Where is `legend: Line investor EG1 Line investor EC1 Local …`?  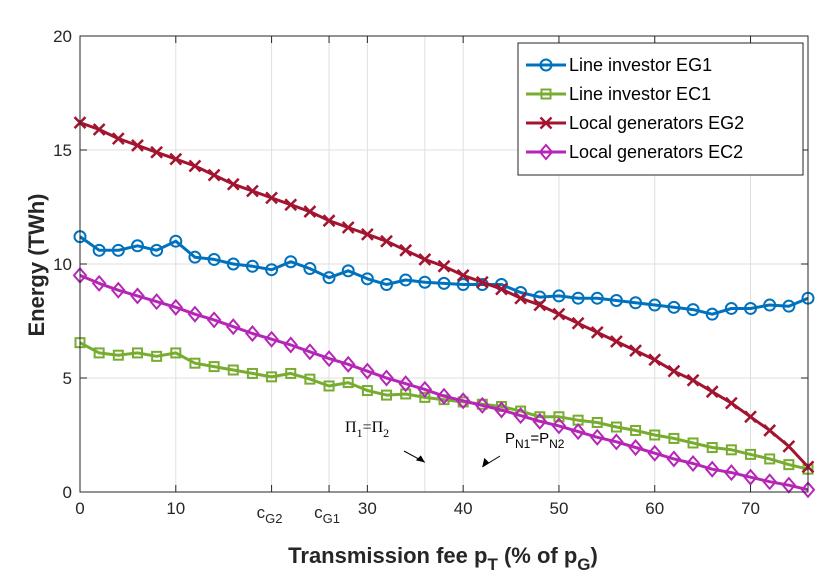
legend: Line investor EG1 Line investor EC1 Local … is located at coordinates (660, 109).